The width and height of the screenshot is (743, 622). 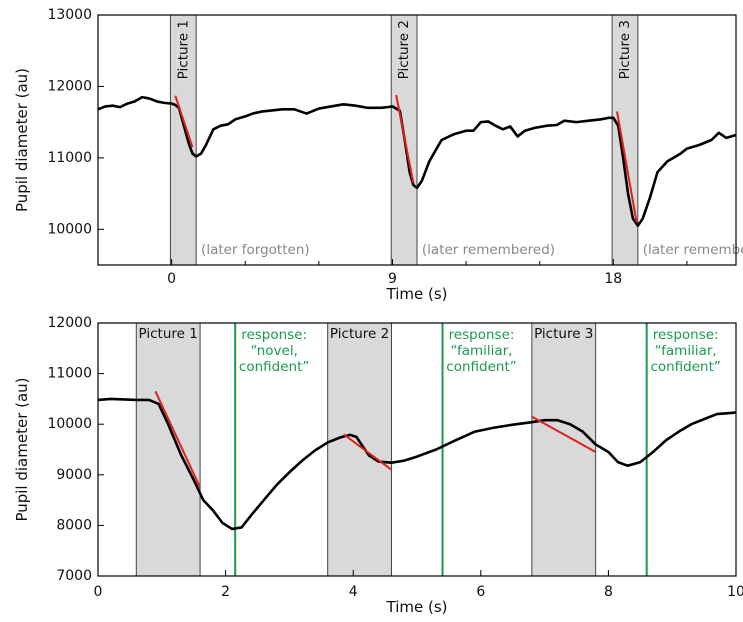 What do you see at coordinates (255, 250) in the screenshot?
I see `memory-annotation: (later forgotten)` at bounding box center [255, 250].